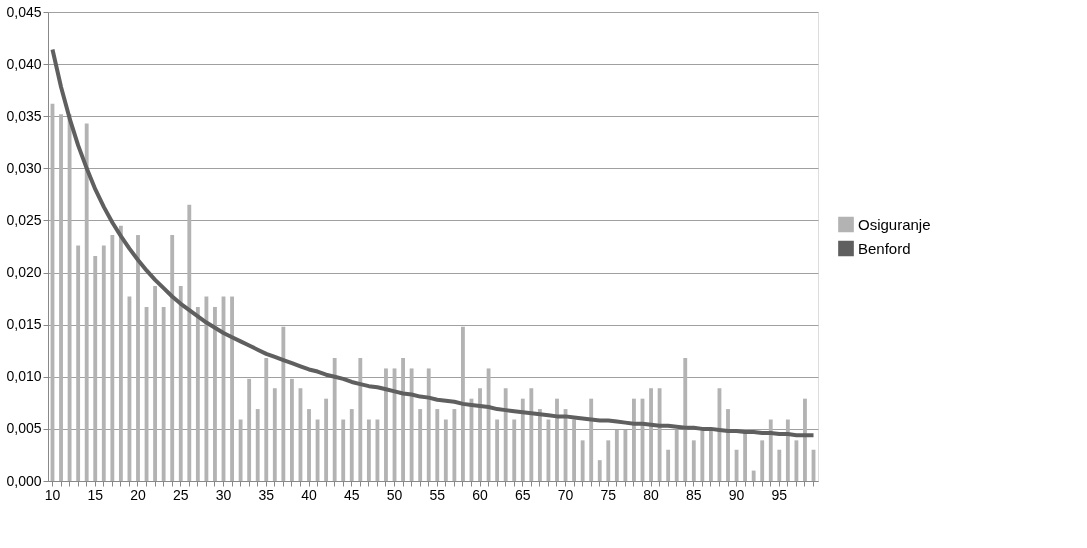 Image resolution: width=1087 pixels, height=548 pixels. What do you see at coordinates (266, 494) in the screenshot?
I see `x-tick-label: 35` at bounding box center [266, 494].